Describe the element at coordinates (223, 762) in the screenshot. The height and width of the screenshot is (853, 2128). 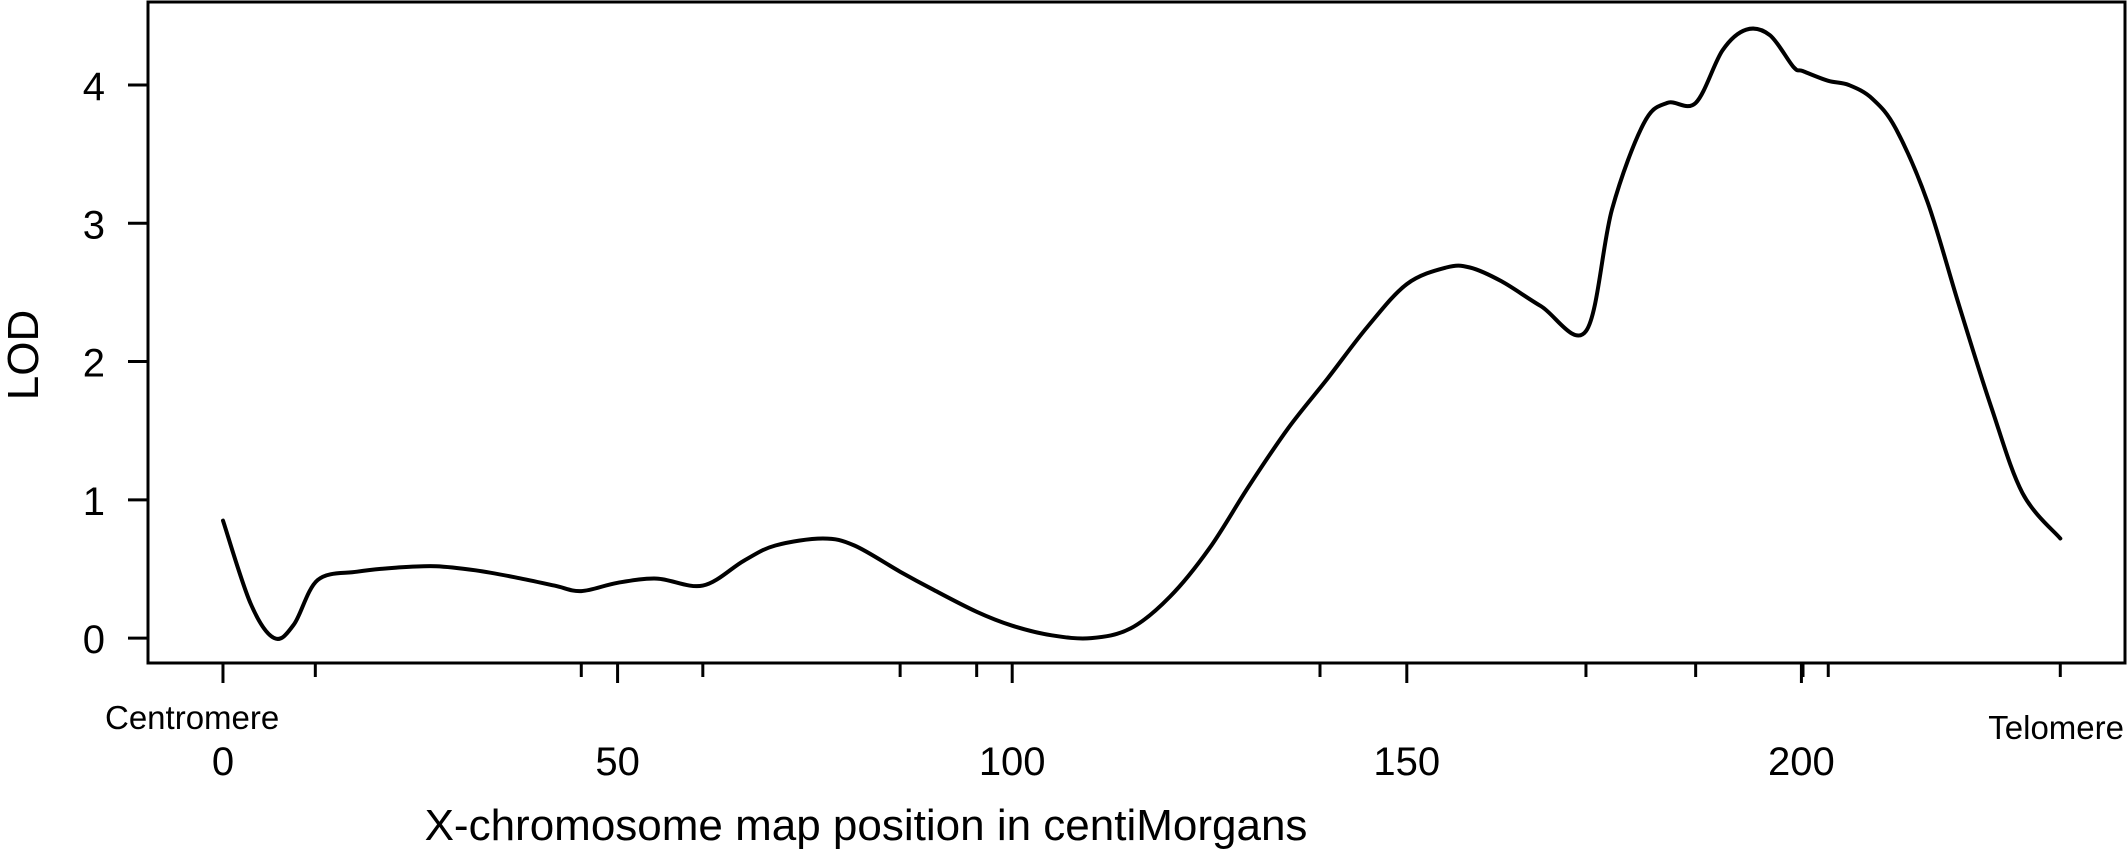
I see `x-tick-label: 0` at that location.